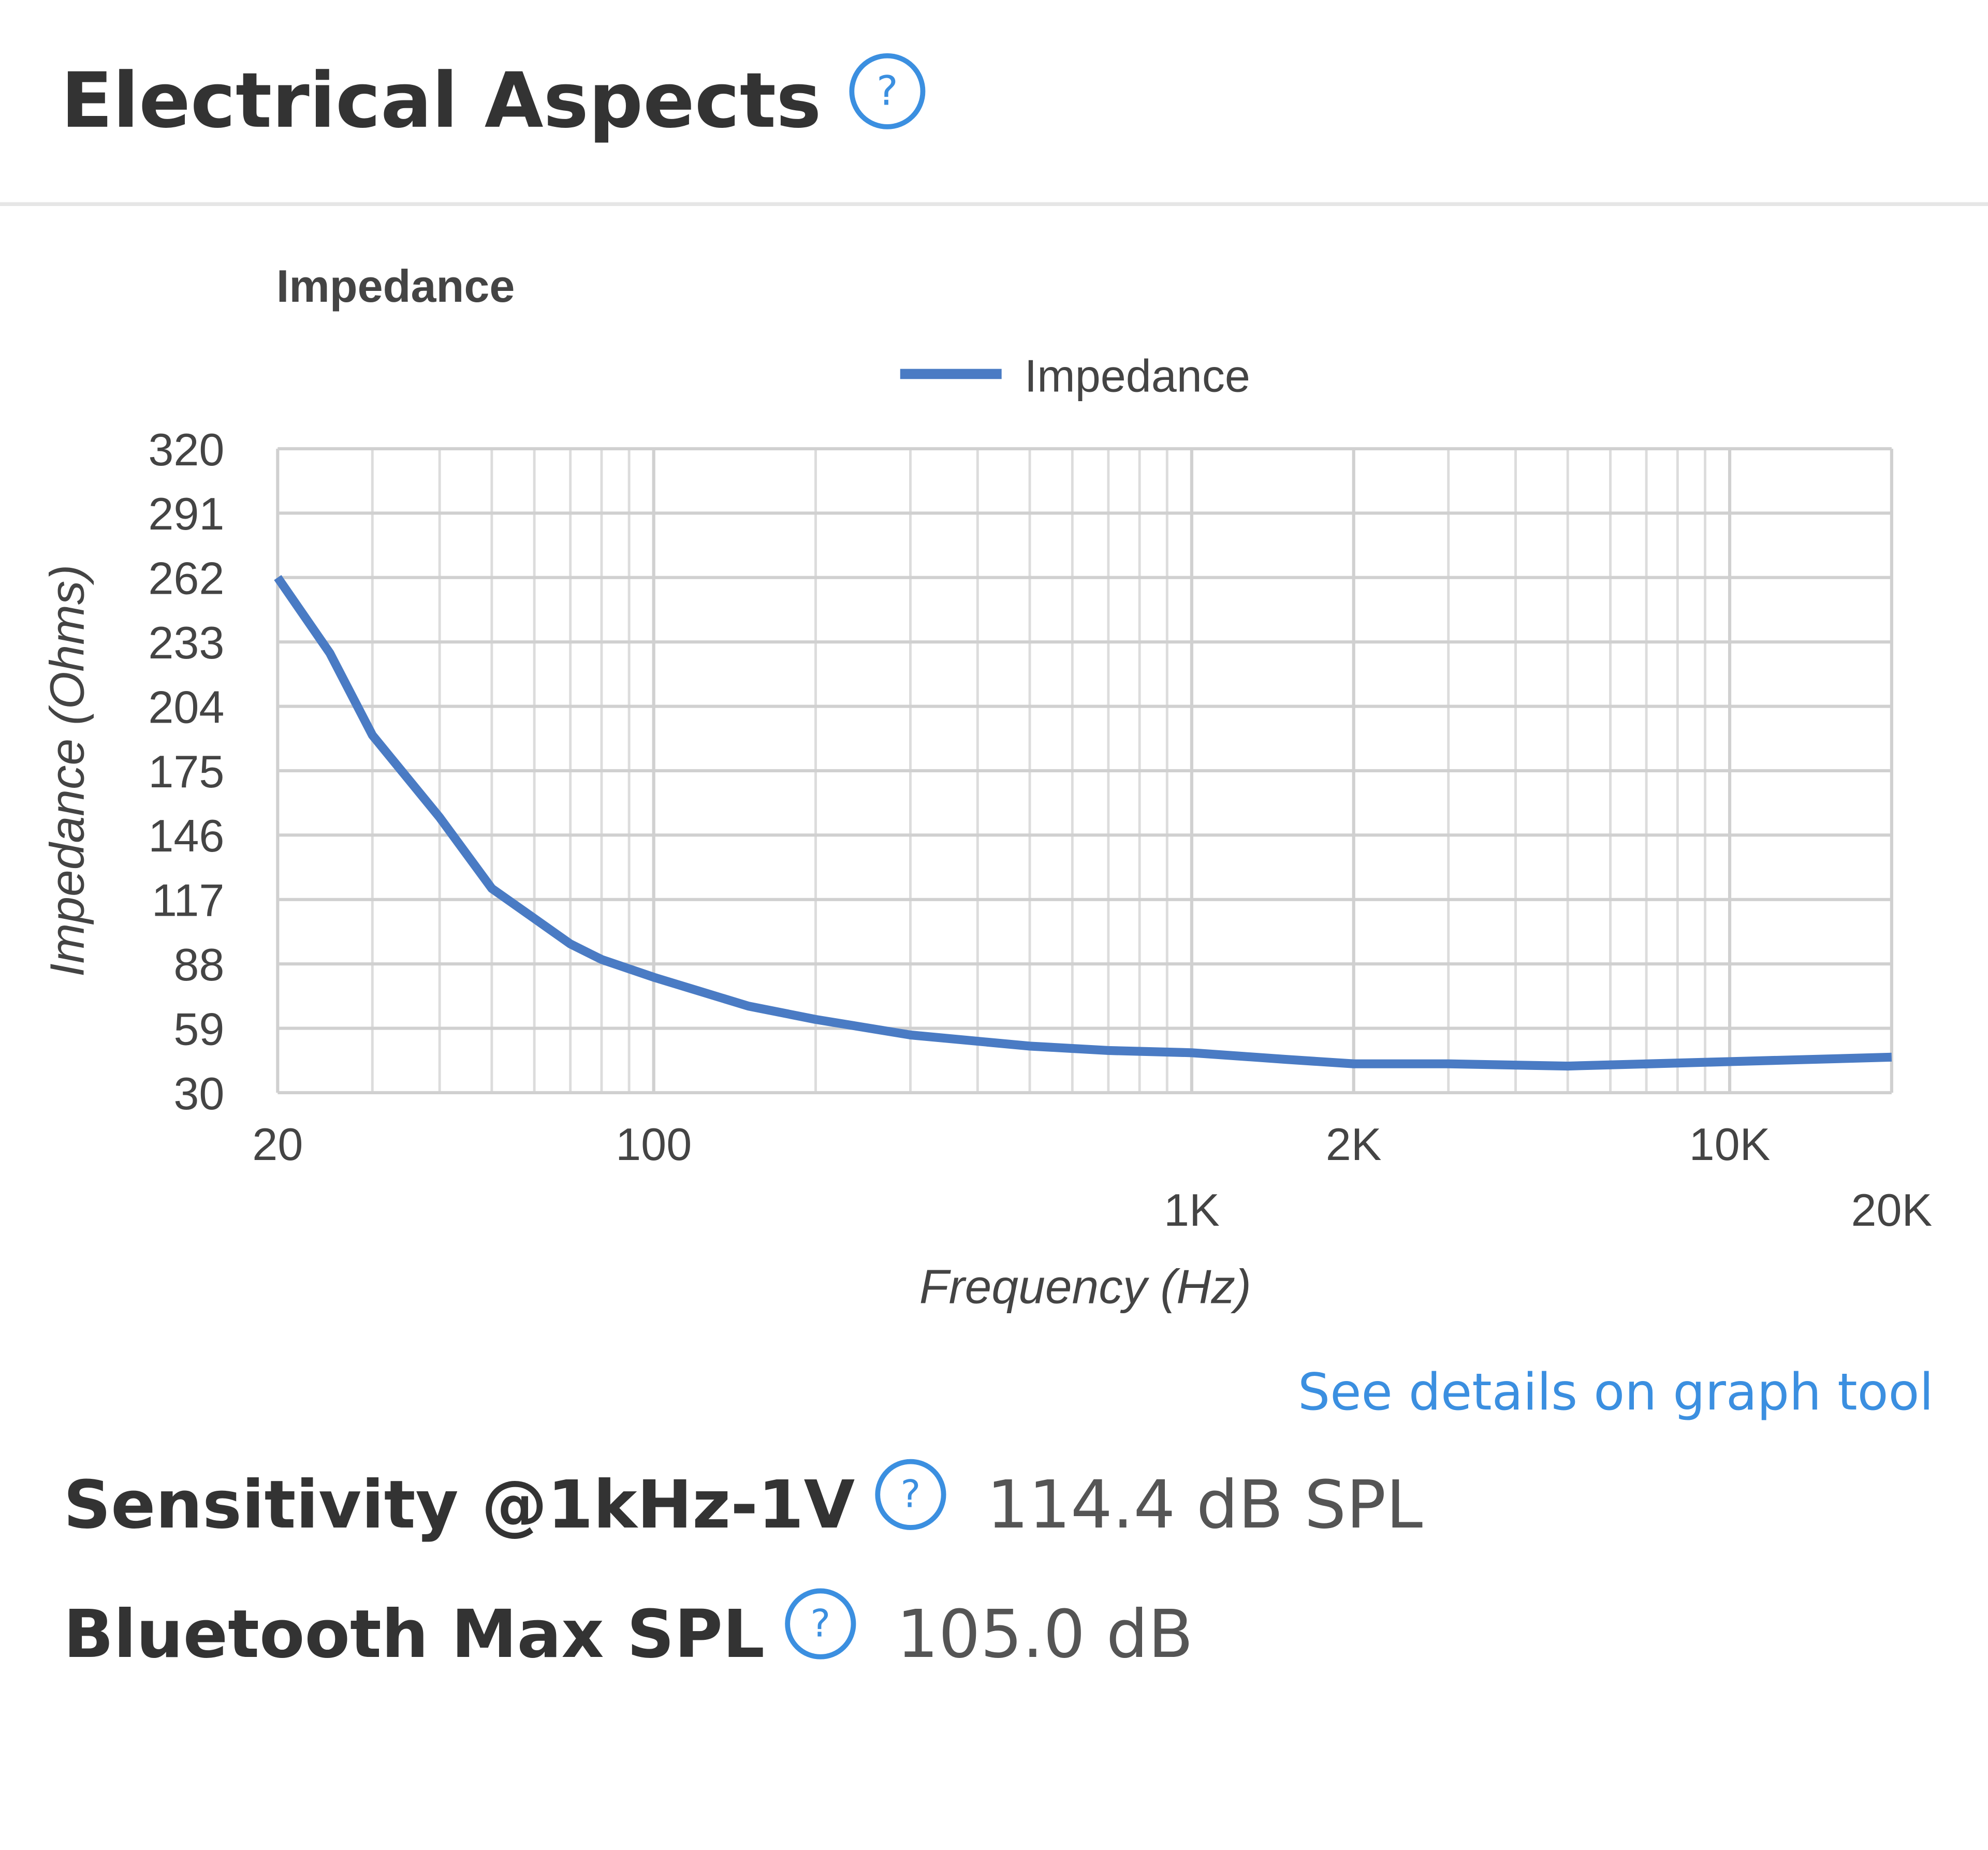  What do you see at coordinates (186, 449) in the screenshot?
I see `y-tick-label: 320` at bounding box center [186, 449].